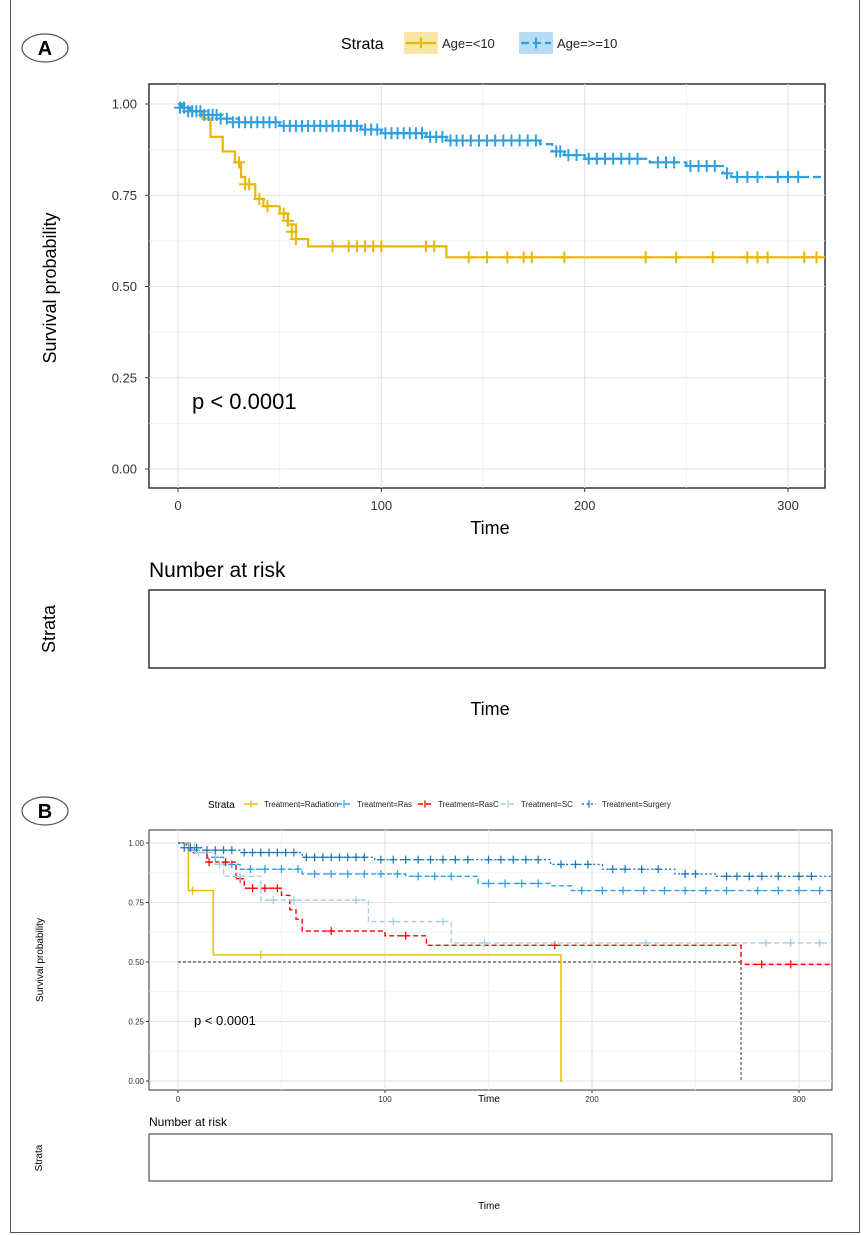 This screenshot has height=1235, width=863. I want to click on legend-item: Treatment=Surgery, so click(626, 804).